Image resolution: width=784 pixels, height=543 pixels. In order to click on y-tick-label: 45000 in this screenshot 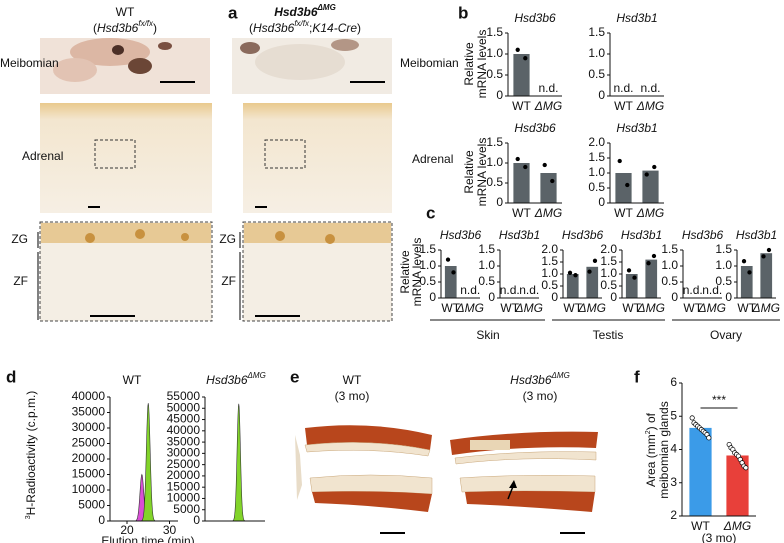, I will do `click(184, 419)`.